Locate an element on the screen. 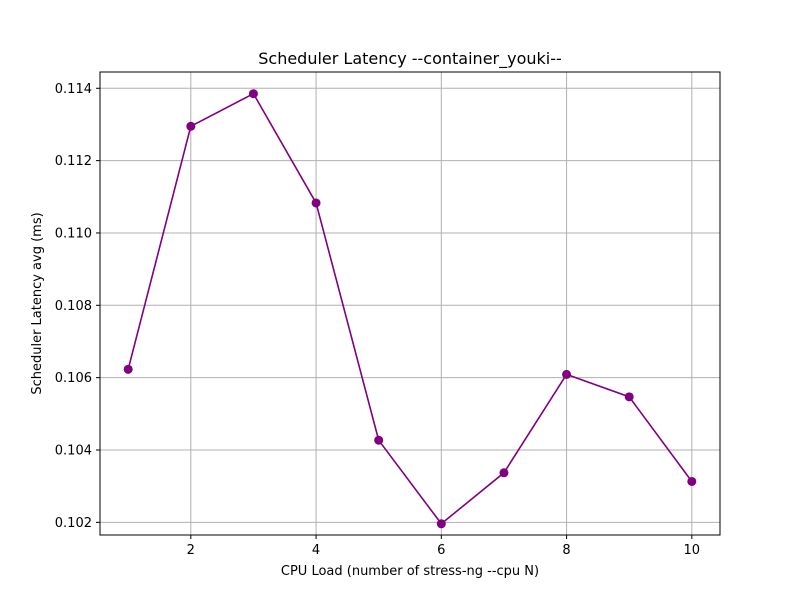 The width and height of the screenshot is (800, 605). x-tick-label: 4 is located at coordinates (316, 550).